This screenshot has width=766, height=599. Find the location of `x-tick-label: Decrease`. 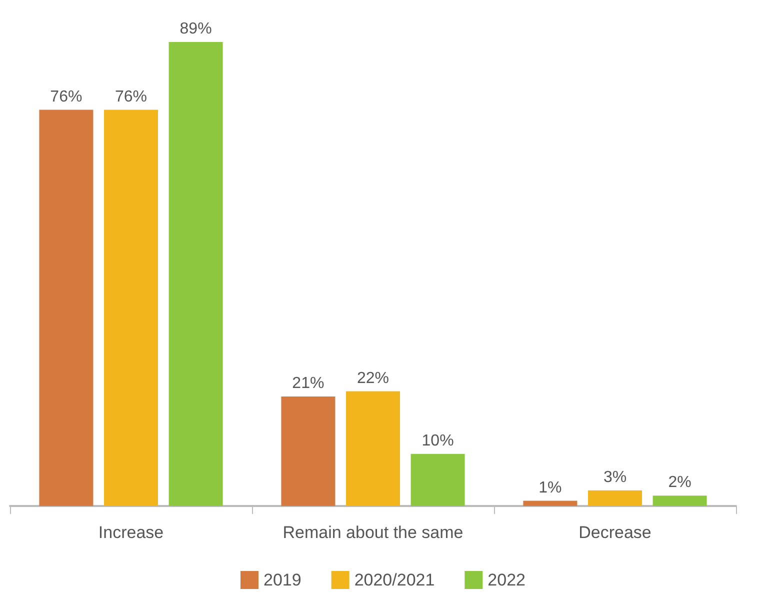

x-tick-label: Decrease is located at coordinates (615, 532).